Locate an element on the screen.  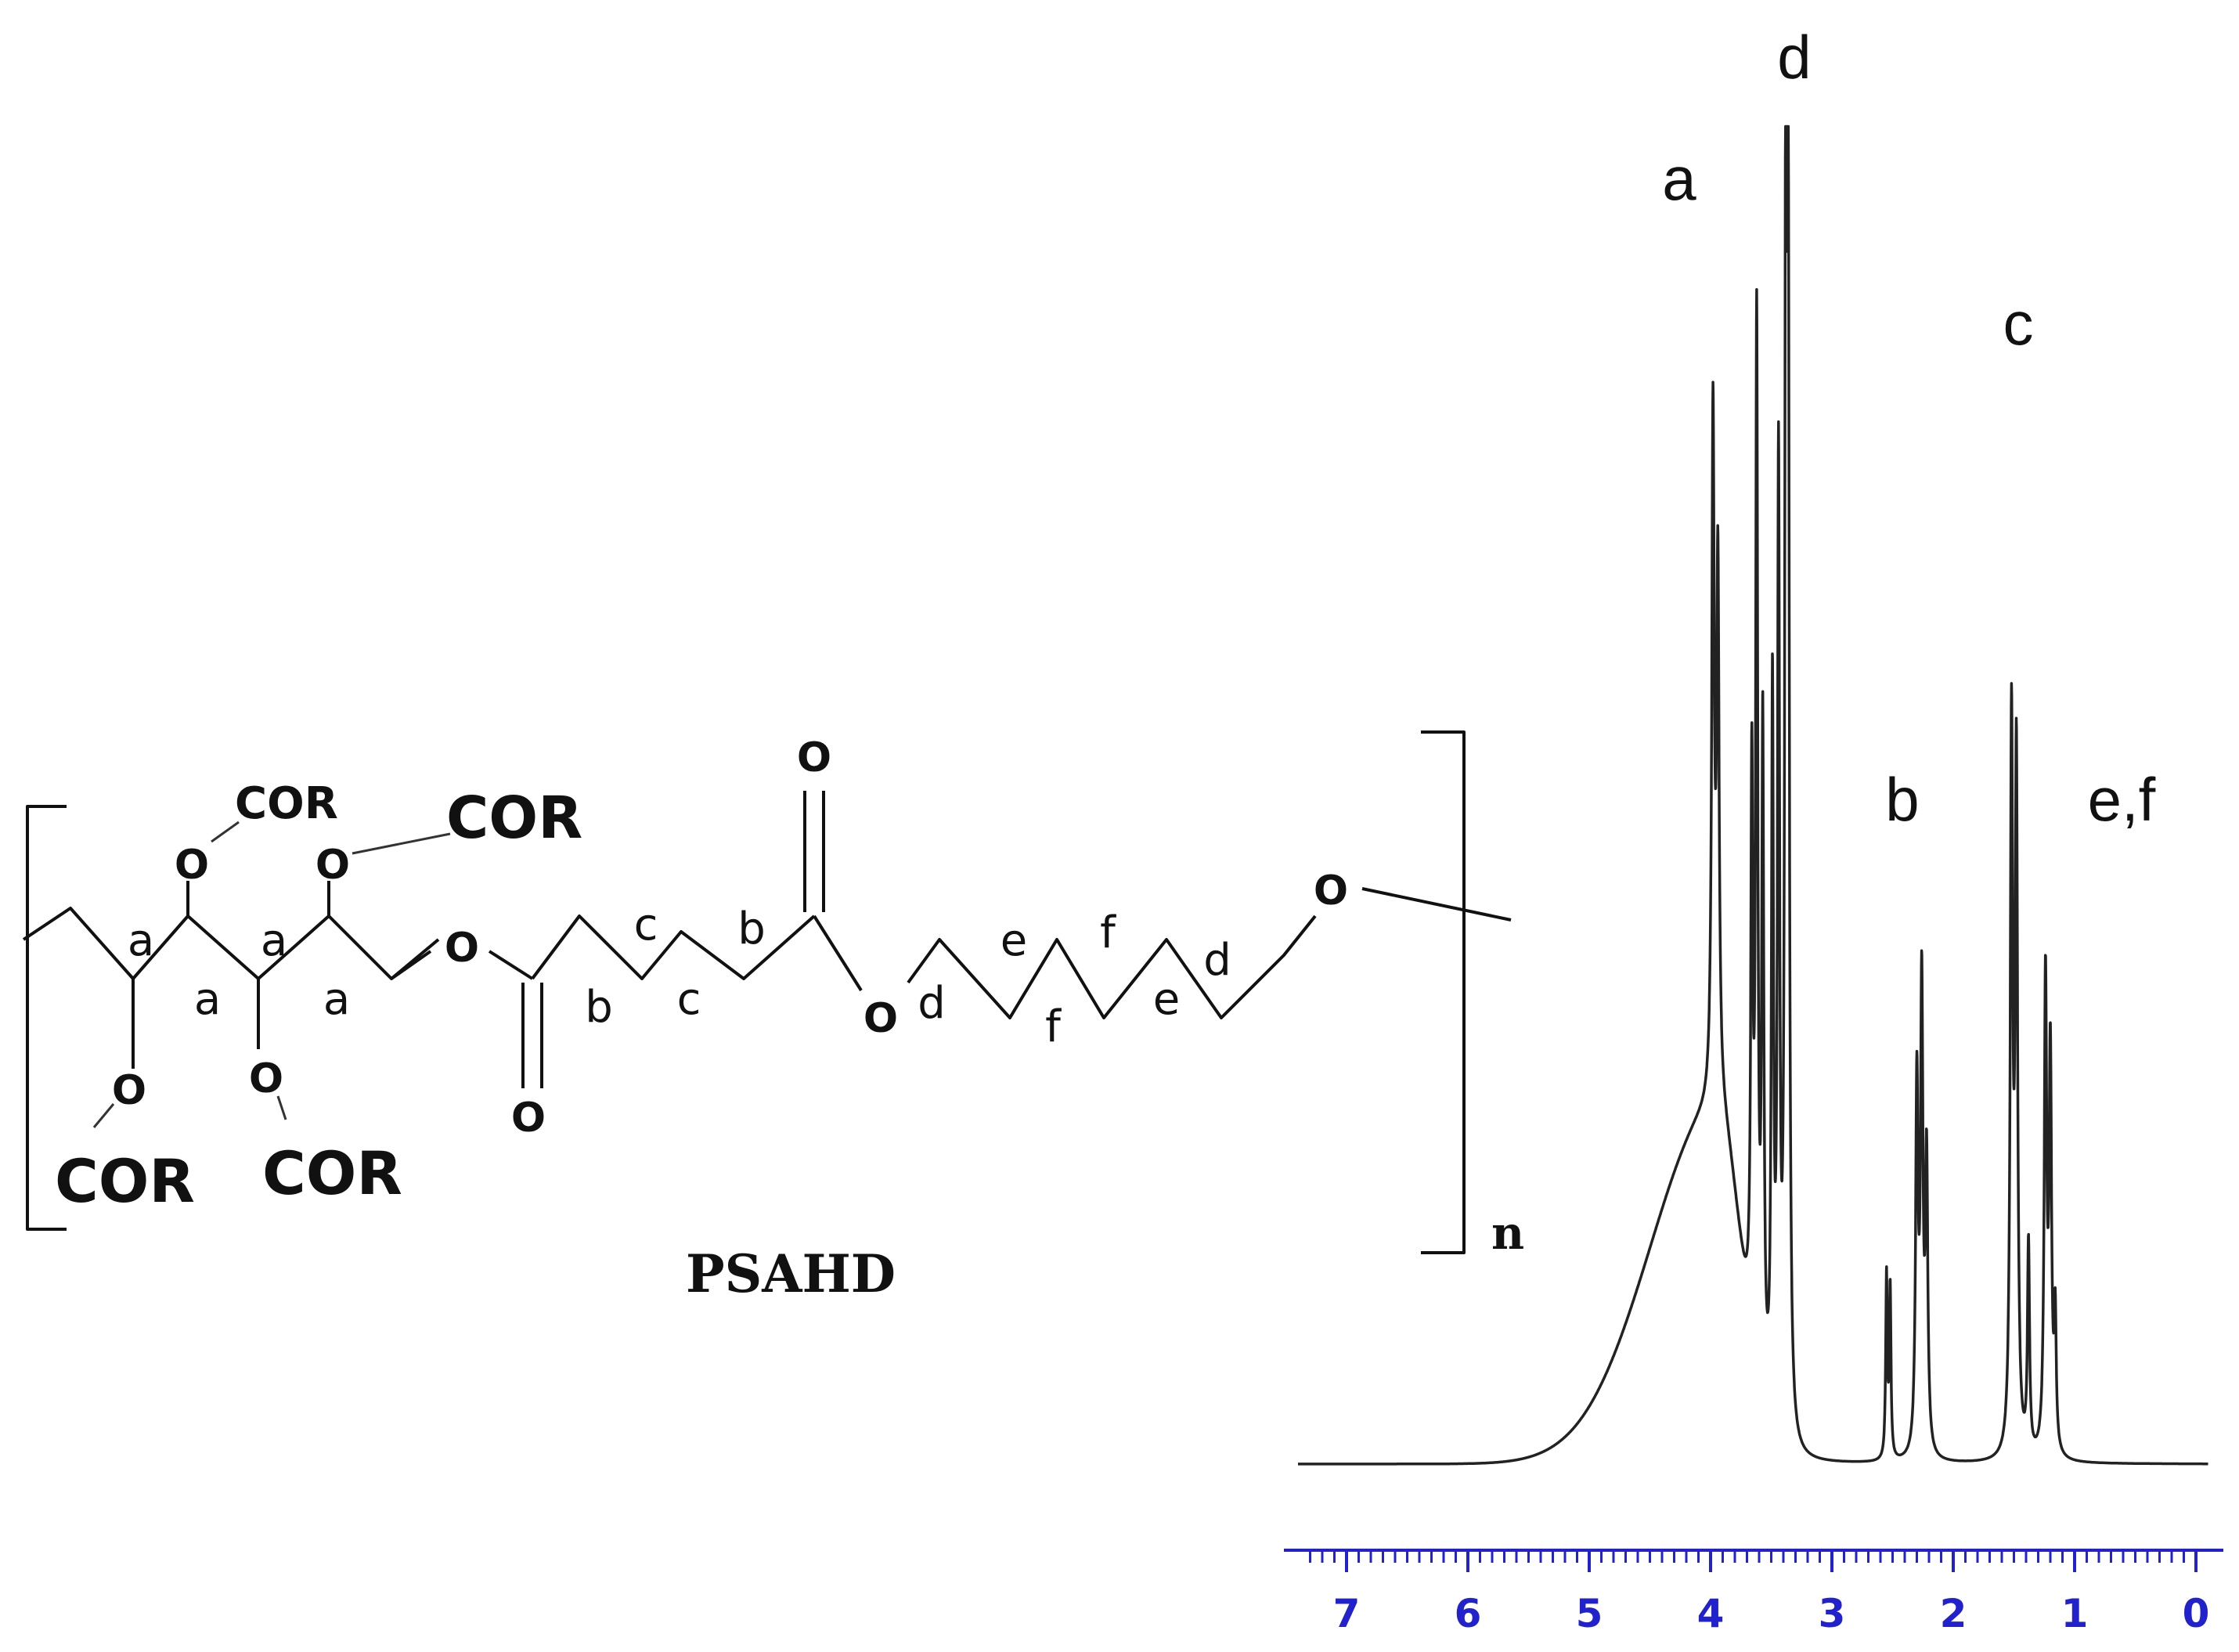
peak-label-ef: e,f is located at coordinates (2122, 799).